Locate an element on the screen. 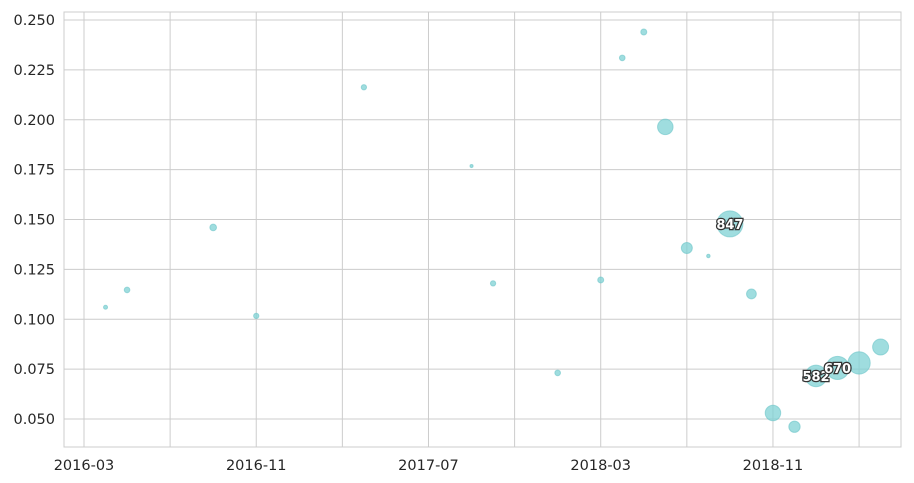  data-label: 847 is located at coordinates (729, 225).